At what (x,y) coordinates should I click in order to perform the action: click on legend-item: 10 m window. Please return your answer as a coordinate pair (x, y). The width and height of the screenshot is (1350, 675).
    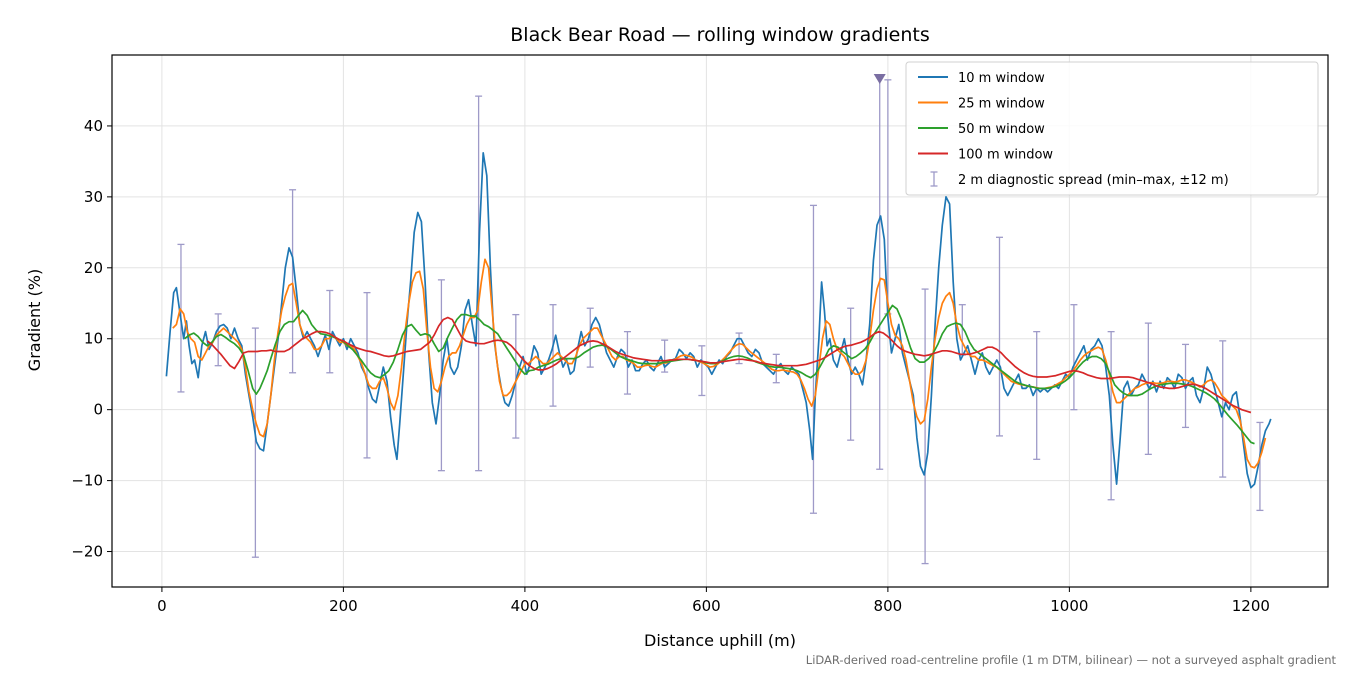
    Looking at the image, I should click on (981, 78).